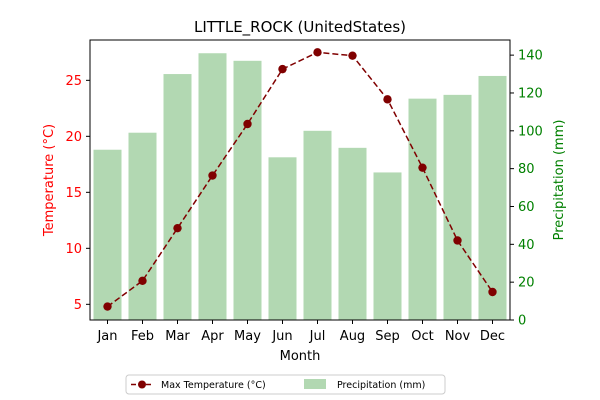 This screenshot has height=400, width=600. I want to click on x-axis-label: Month, so click(300, 356).